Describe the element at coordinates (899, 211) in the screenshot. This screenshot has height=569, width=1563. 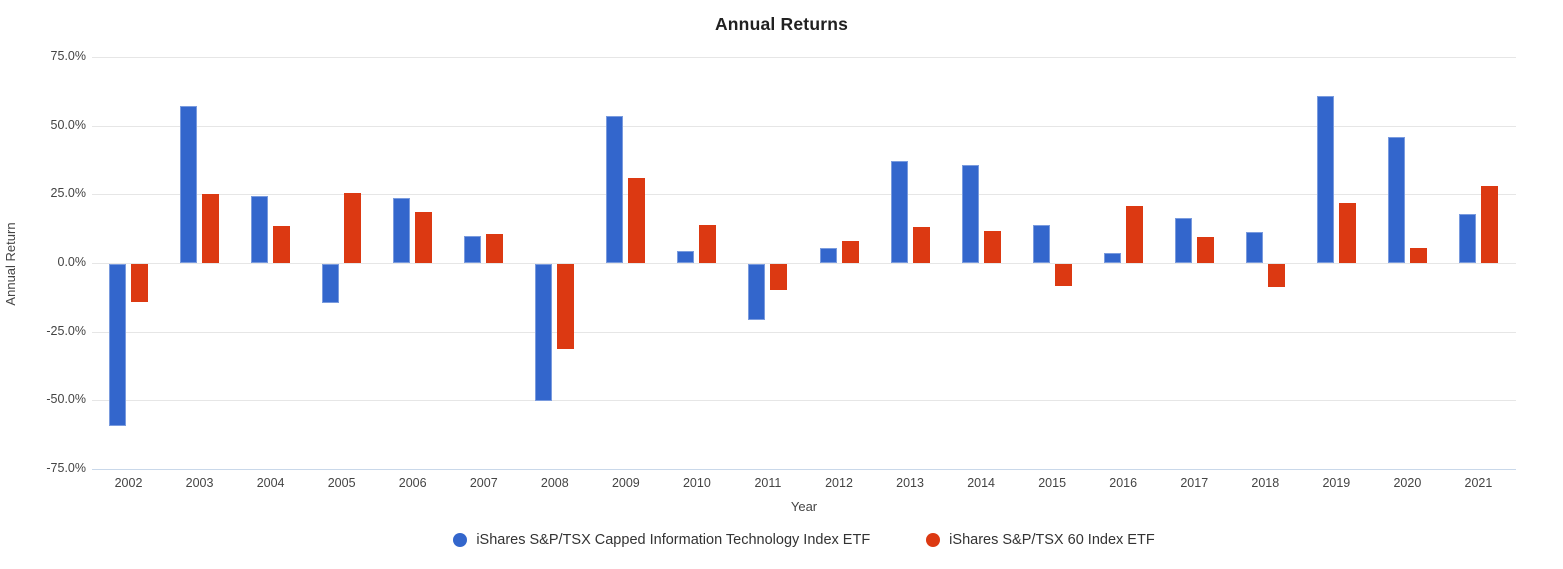
I see `bar-tech-etf-2013` at that location.